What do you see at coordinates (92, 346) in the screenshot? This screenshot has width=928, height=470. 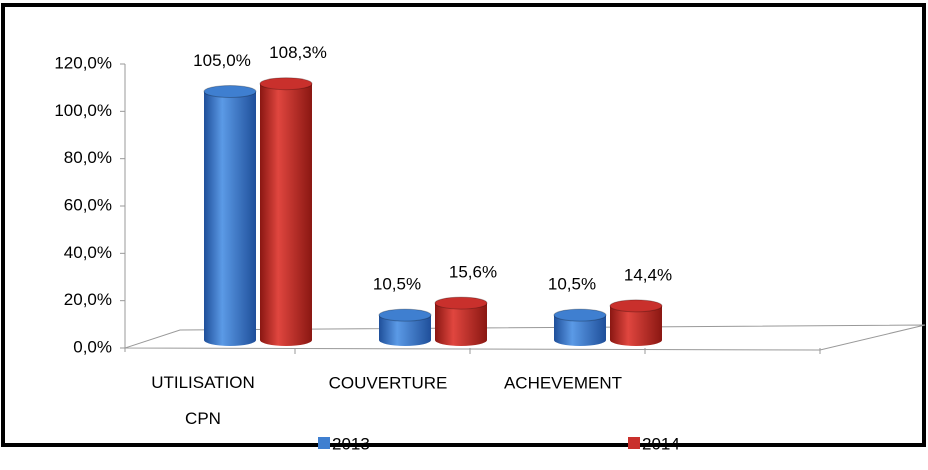 I see `y-tick-label: 0,0%` at bounding box center [92, 346].